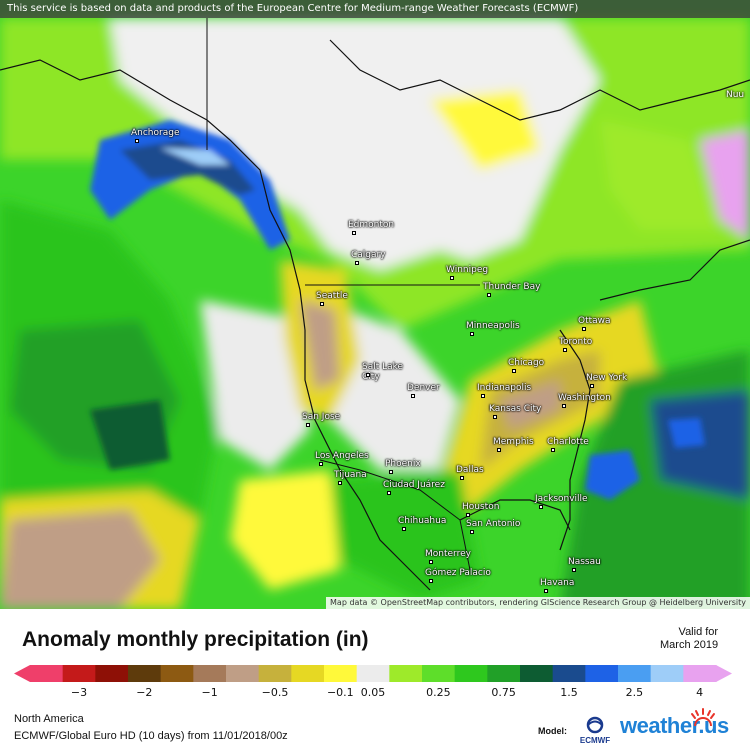  Describe the element at coordinates (403, 466) in the screenshot. I see `city-label: Phoenix` at that location.